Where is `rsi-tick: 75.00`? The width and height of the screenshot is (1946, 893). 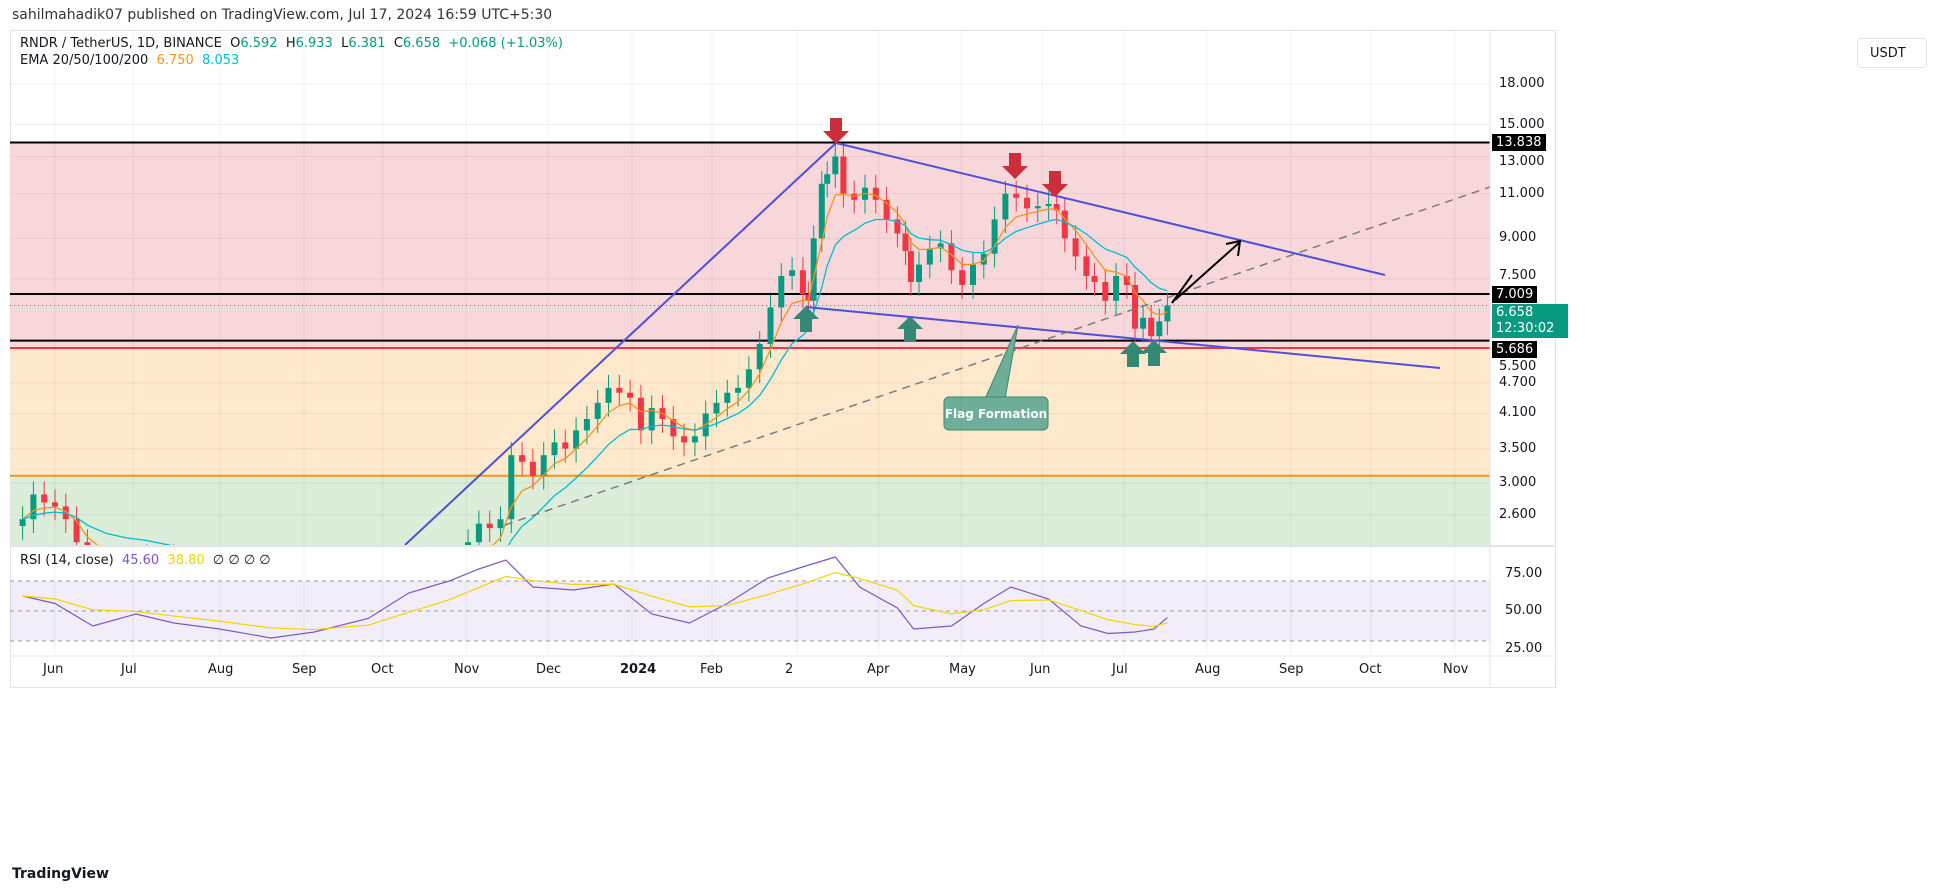 rsi-tick: 75.00 is located at coordinates (1524, 573).